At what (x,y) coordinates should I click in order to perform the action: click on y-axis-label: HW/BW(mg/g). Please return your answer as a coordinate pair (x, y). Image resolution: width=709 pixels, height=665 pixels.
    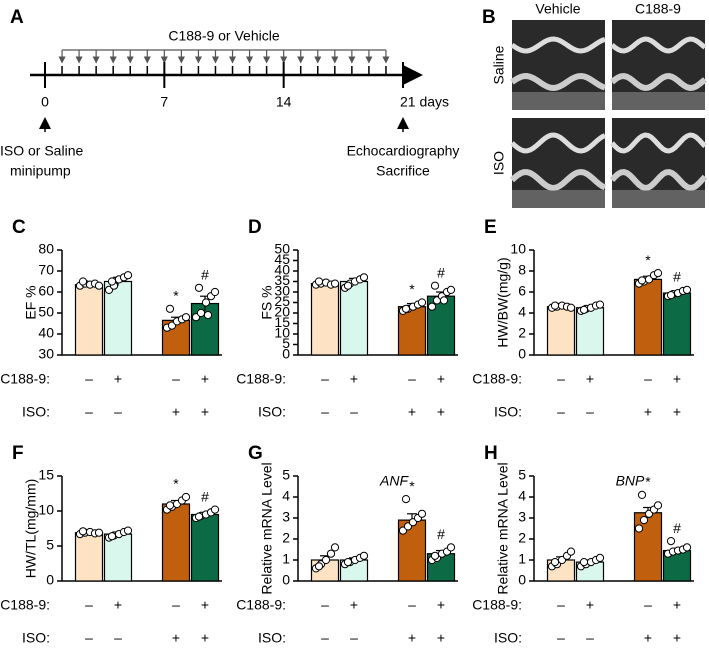
    Looking at the image, I should click on (503, 302).